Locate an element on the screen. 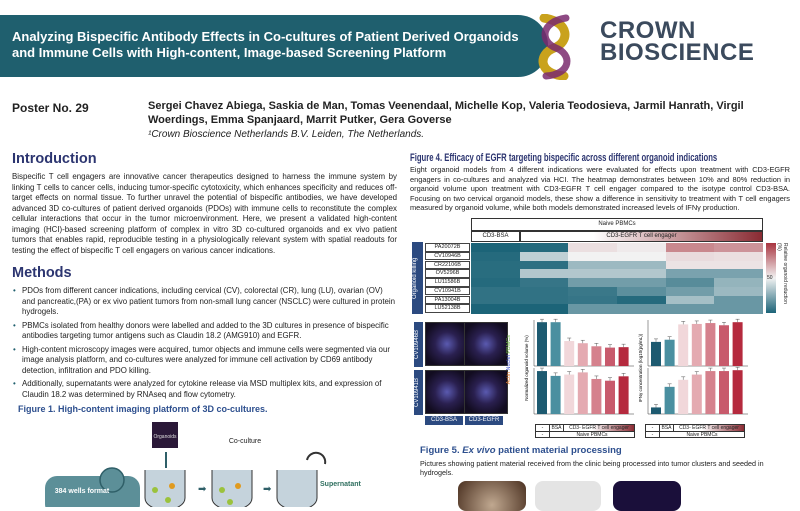 This screenshot has width=800, height=511. logo-line1: CROWN is located at coordinates (648, 30).